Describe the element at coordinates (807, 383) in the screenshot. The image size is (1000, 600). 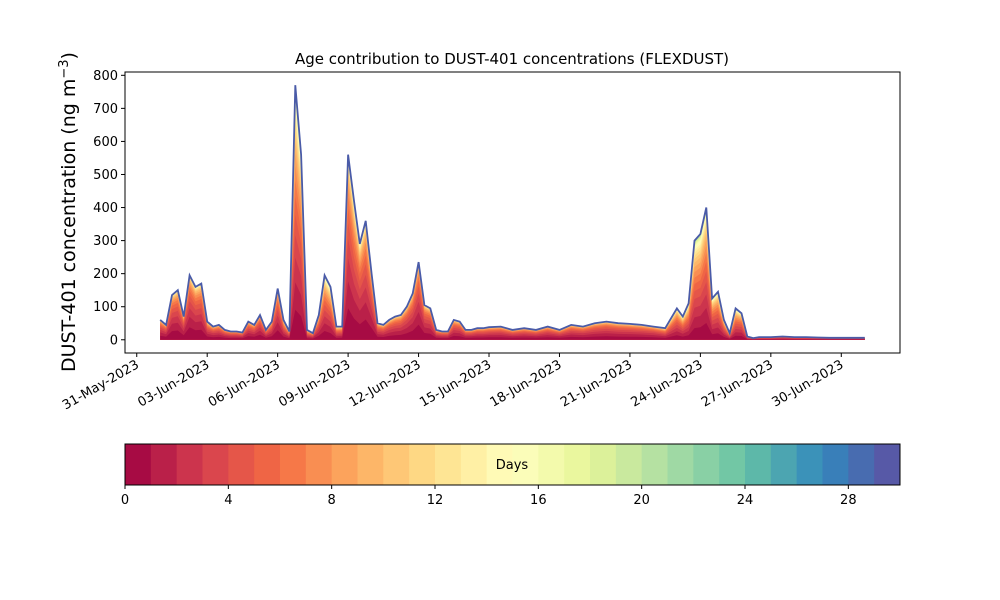
I see `x-tick-label: 30-Jun-2023` at that location.